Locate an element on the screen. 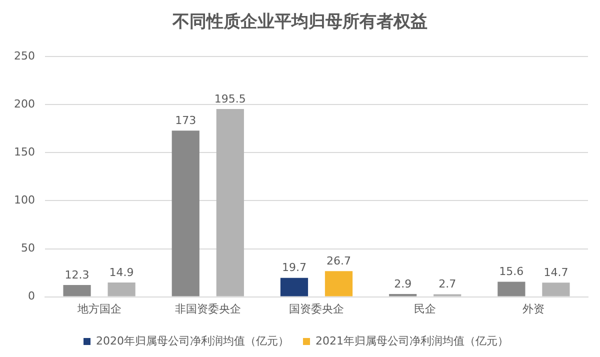 The image size is (600, 357). data-label: 26.7 is located at coordinates (339, 261).